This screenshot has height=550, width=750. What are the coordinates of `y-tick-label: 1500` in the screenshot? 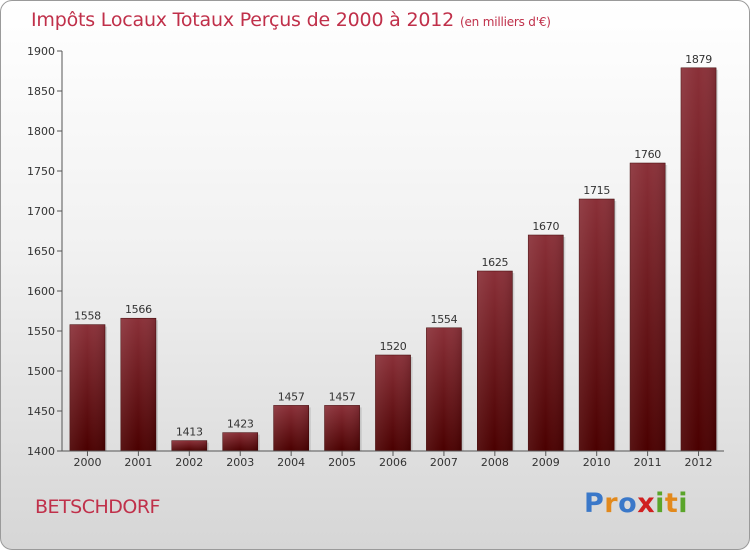 It's located at (41, 371).